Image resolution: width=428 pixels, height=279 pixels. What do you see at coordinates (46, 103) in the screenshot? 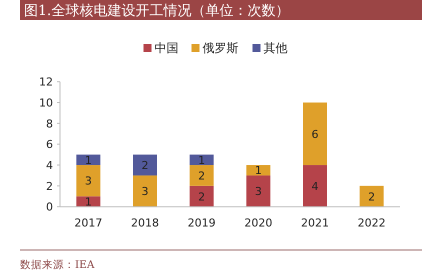
I see `y-tick-label: 10` at bounding box center [46, 103].